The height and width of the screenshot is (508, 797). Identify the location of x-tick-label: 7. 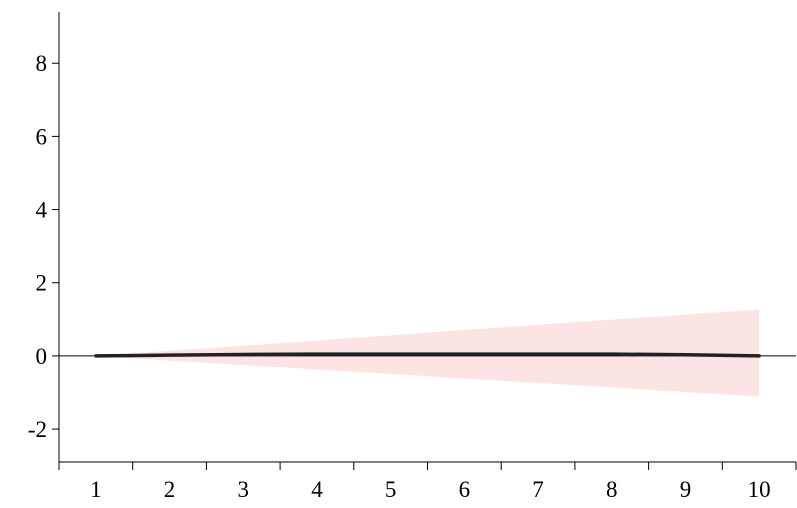
(538, 489).